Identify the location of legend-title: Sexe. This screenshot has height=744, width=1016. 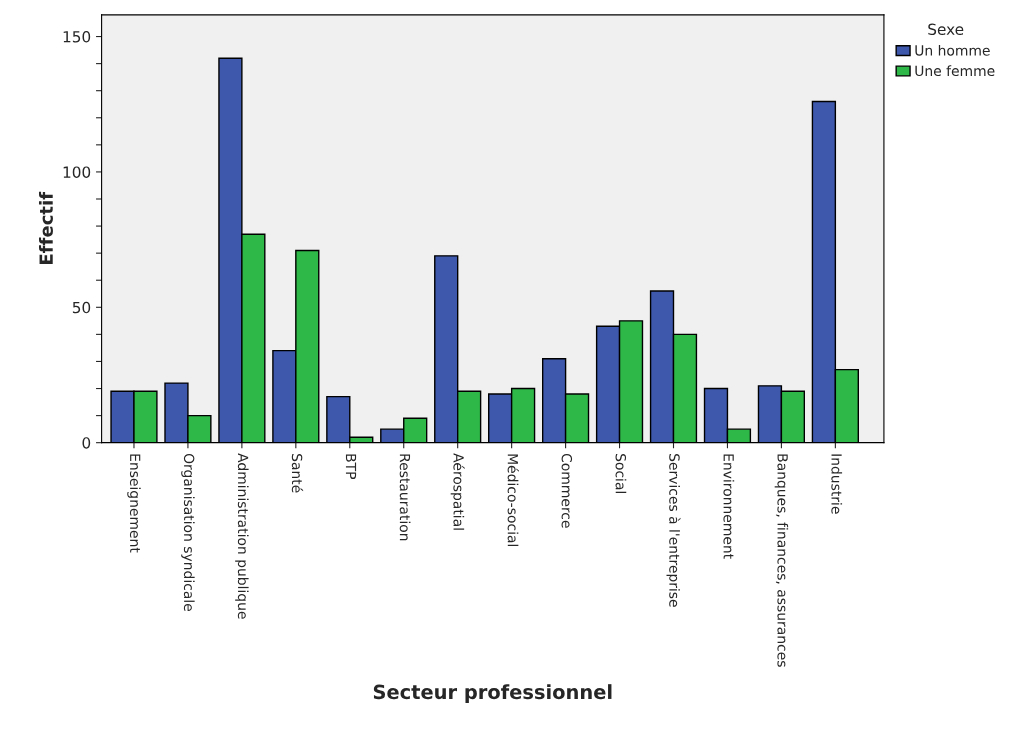
(946, 29).